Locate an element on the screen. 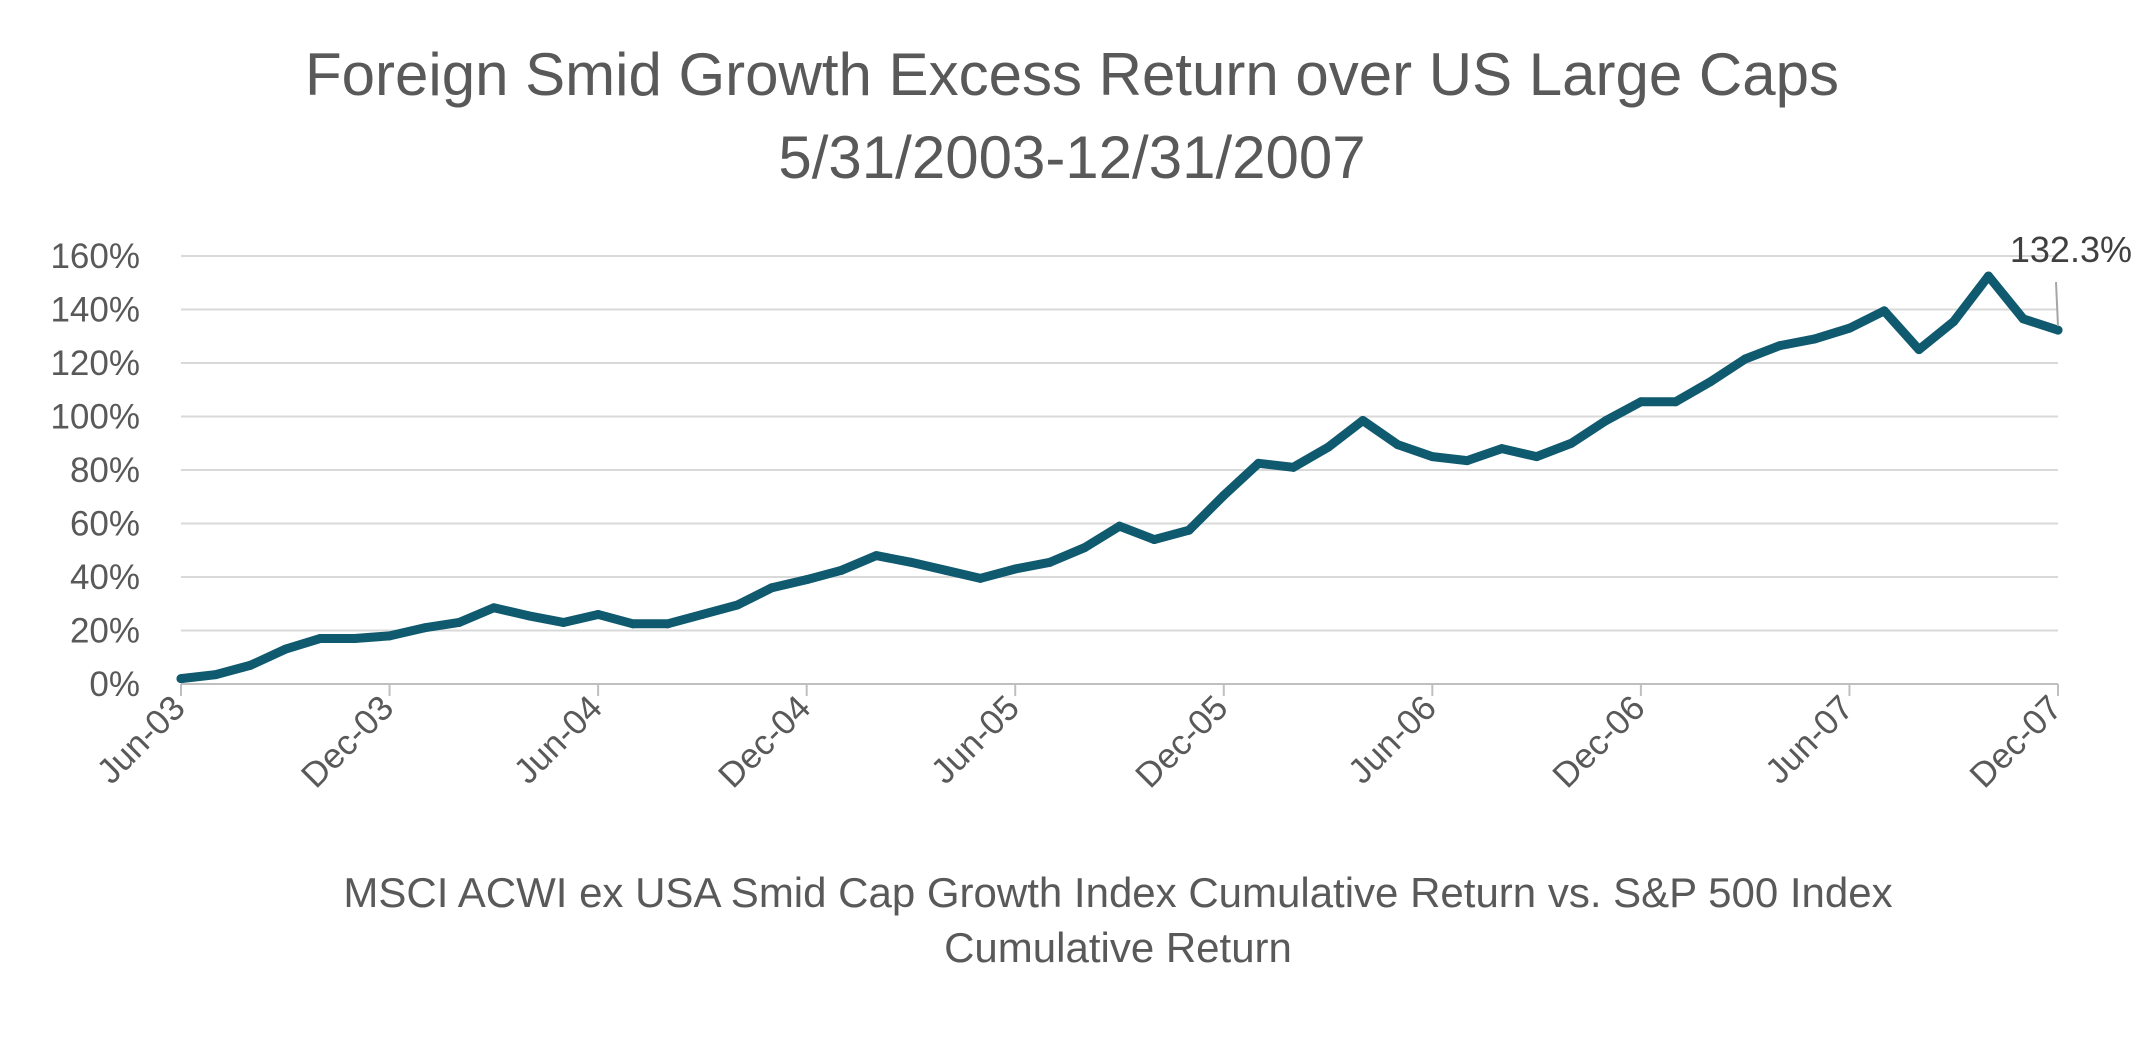 The width and height of the screenshot is (2145, 1040). x-tick-label: Dec-06 is located at coordinates (1598, 741).